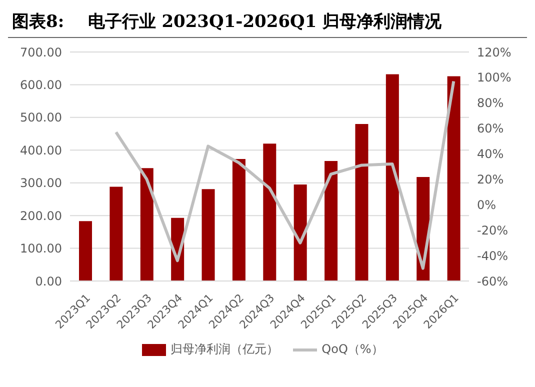  I want to click on y-tick-label: 500.00, so click(41, 117).